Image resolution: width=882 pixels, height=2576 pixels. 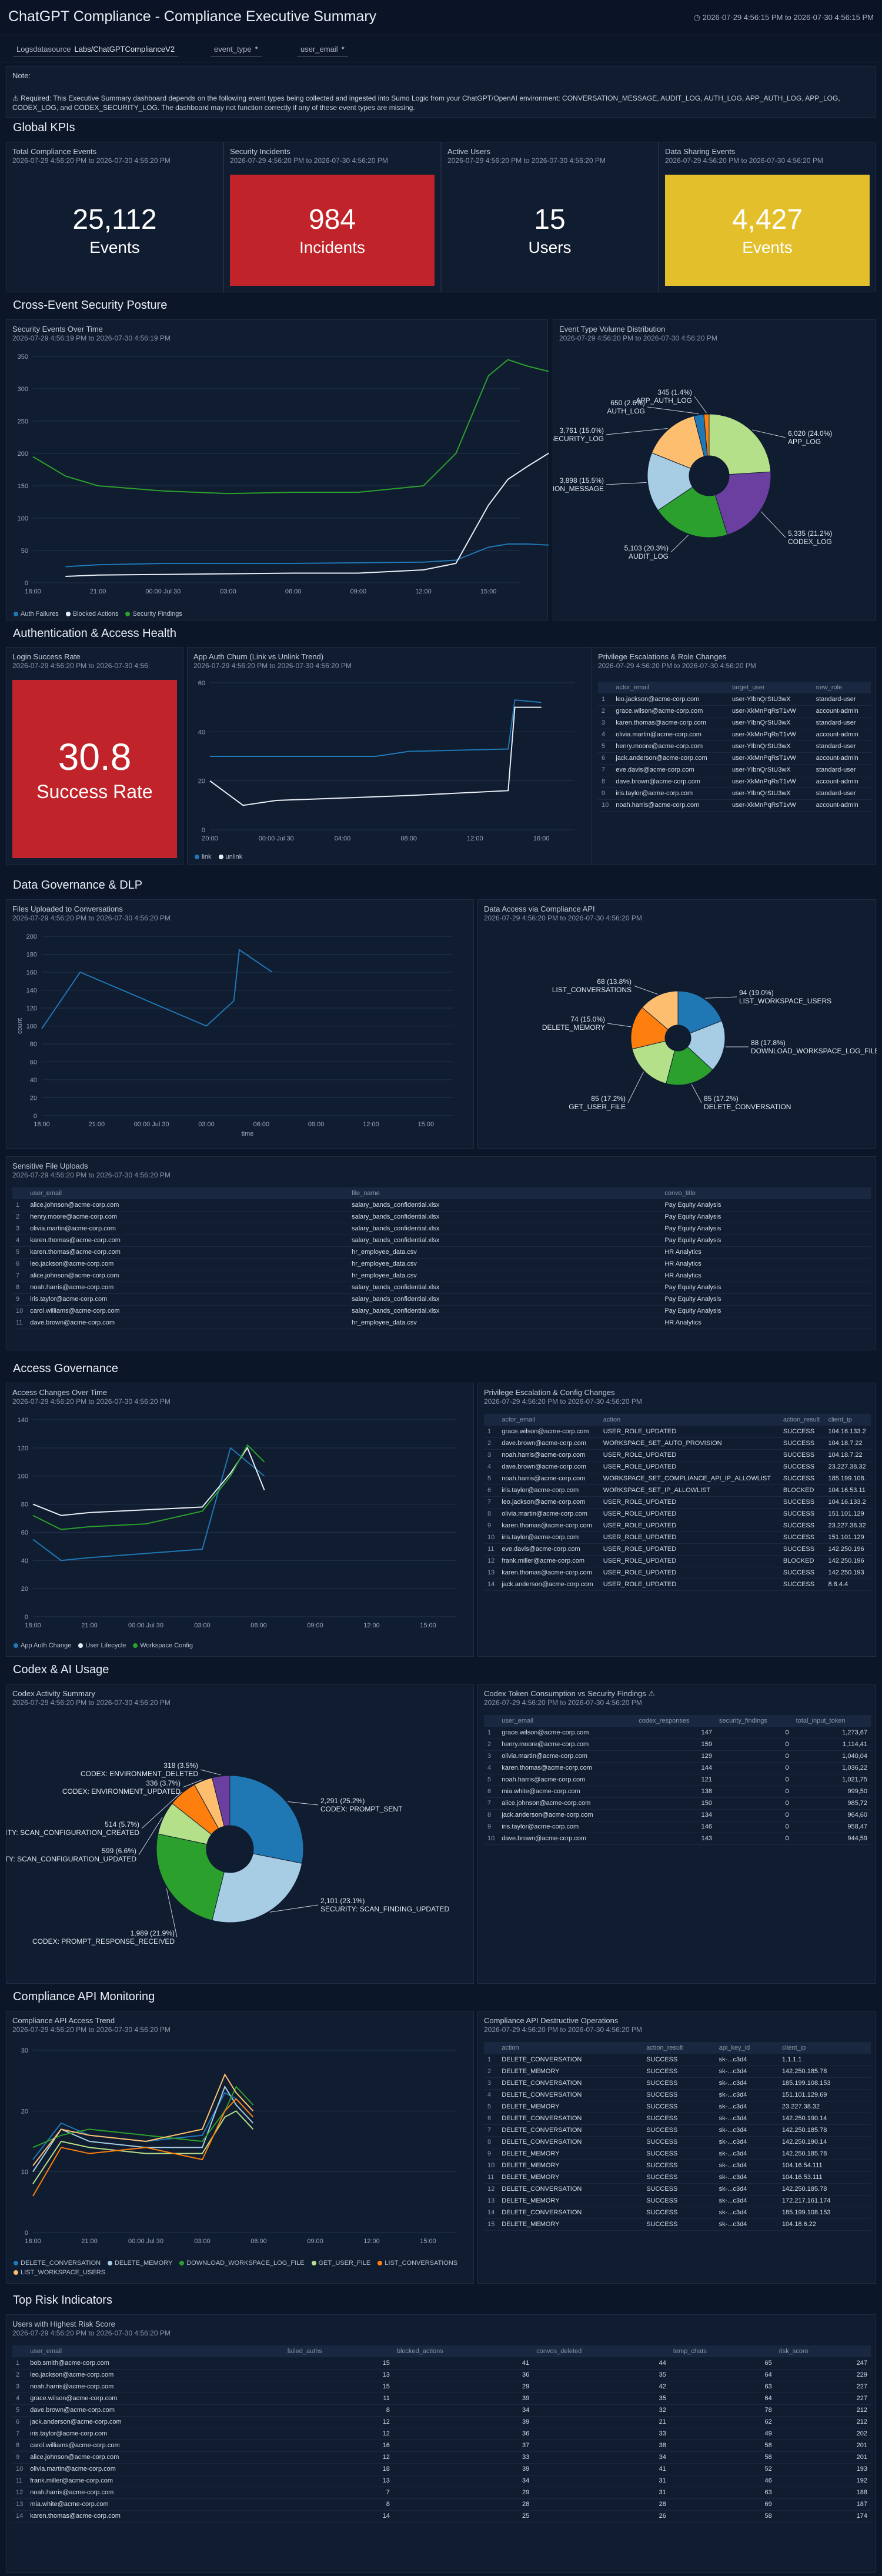 I want to click on table-cell: 0, so click(x=754, y=1815).